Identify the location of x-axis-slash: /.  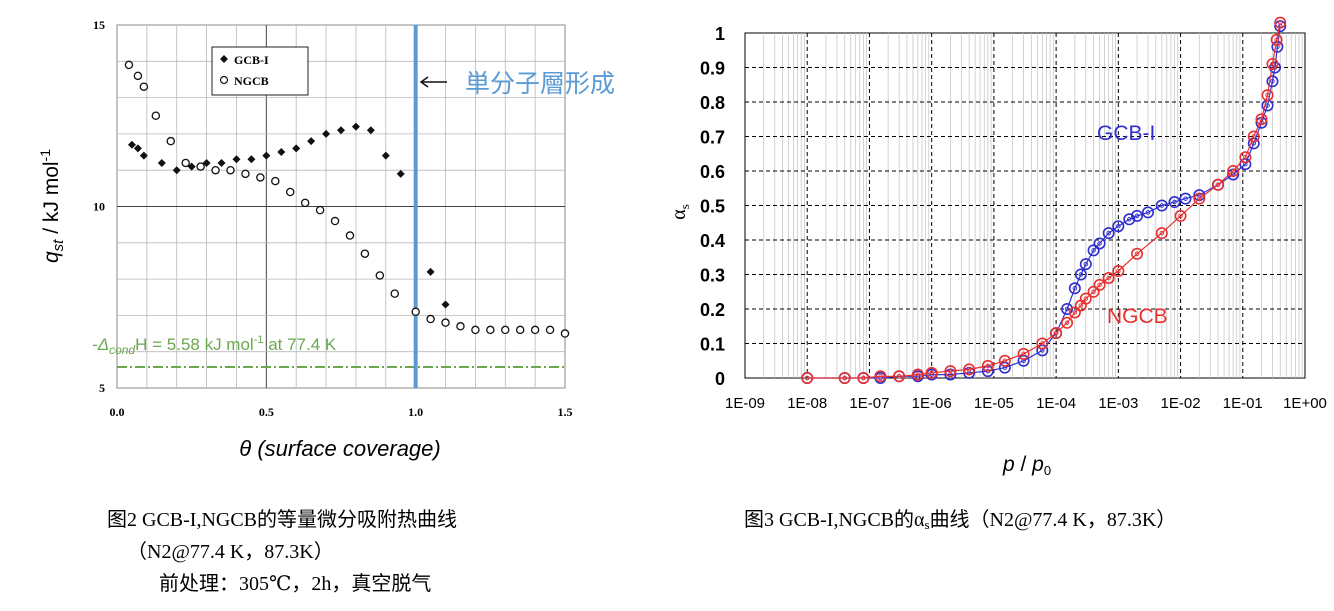
(1024, 464).